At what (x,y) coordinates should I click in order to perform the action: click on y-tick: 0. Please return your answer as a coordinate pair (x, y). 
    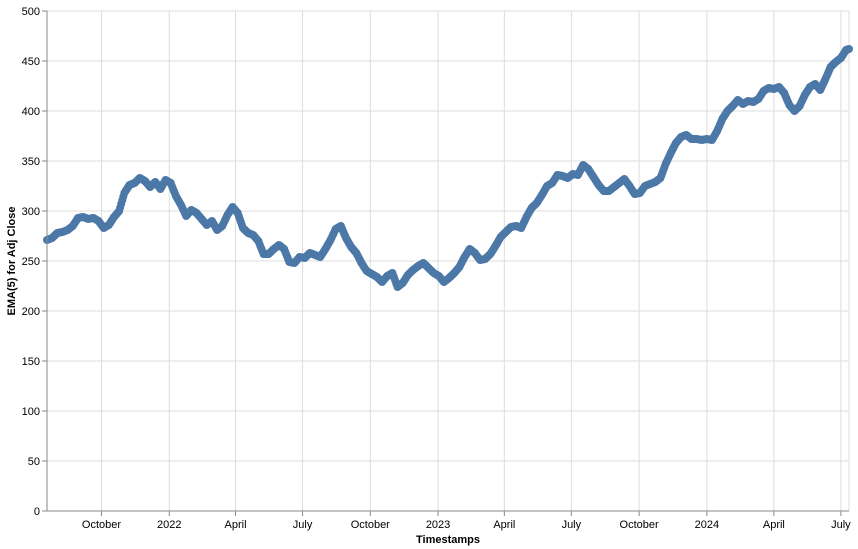
    Looking at the image, I should click on (40, 512).